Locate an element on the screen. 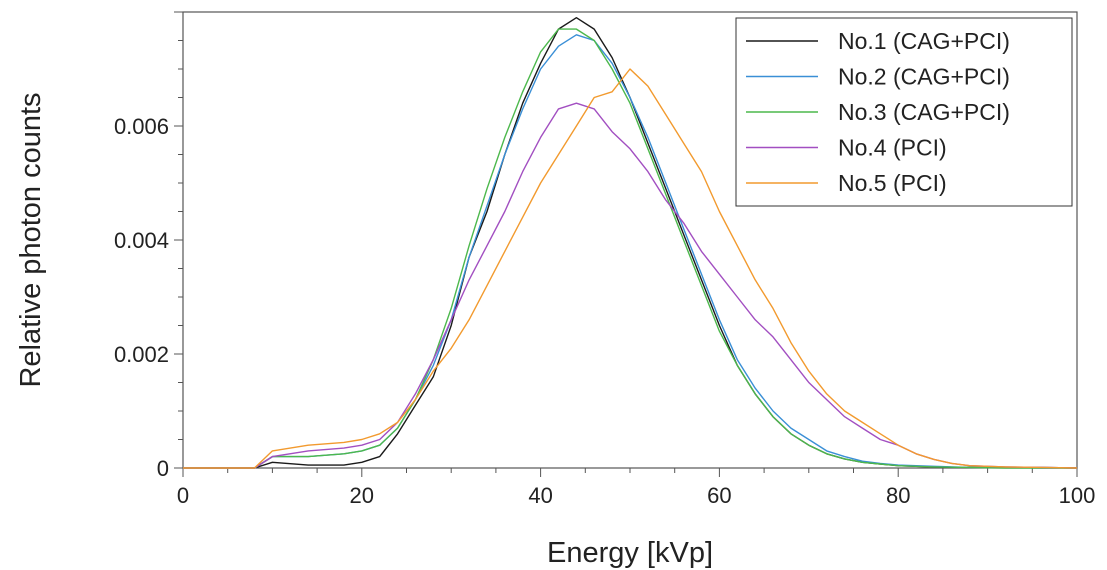 This screenshot has width=1107, height=570. y-tick-label: 0.004 is located at coordinates (141, 240).